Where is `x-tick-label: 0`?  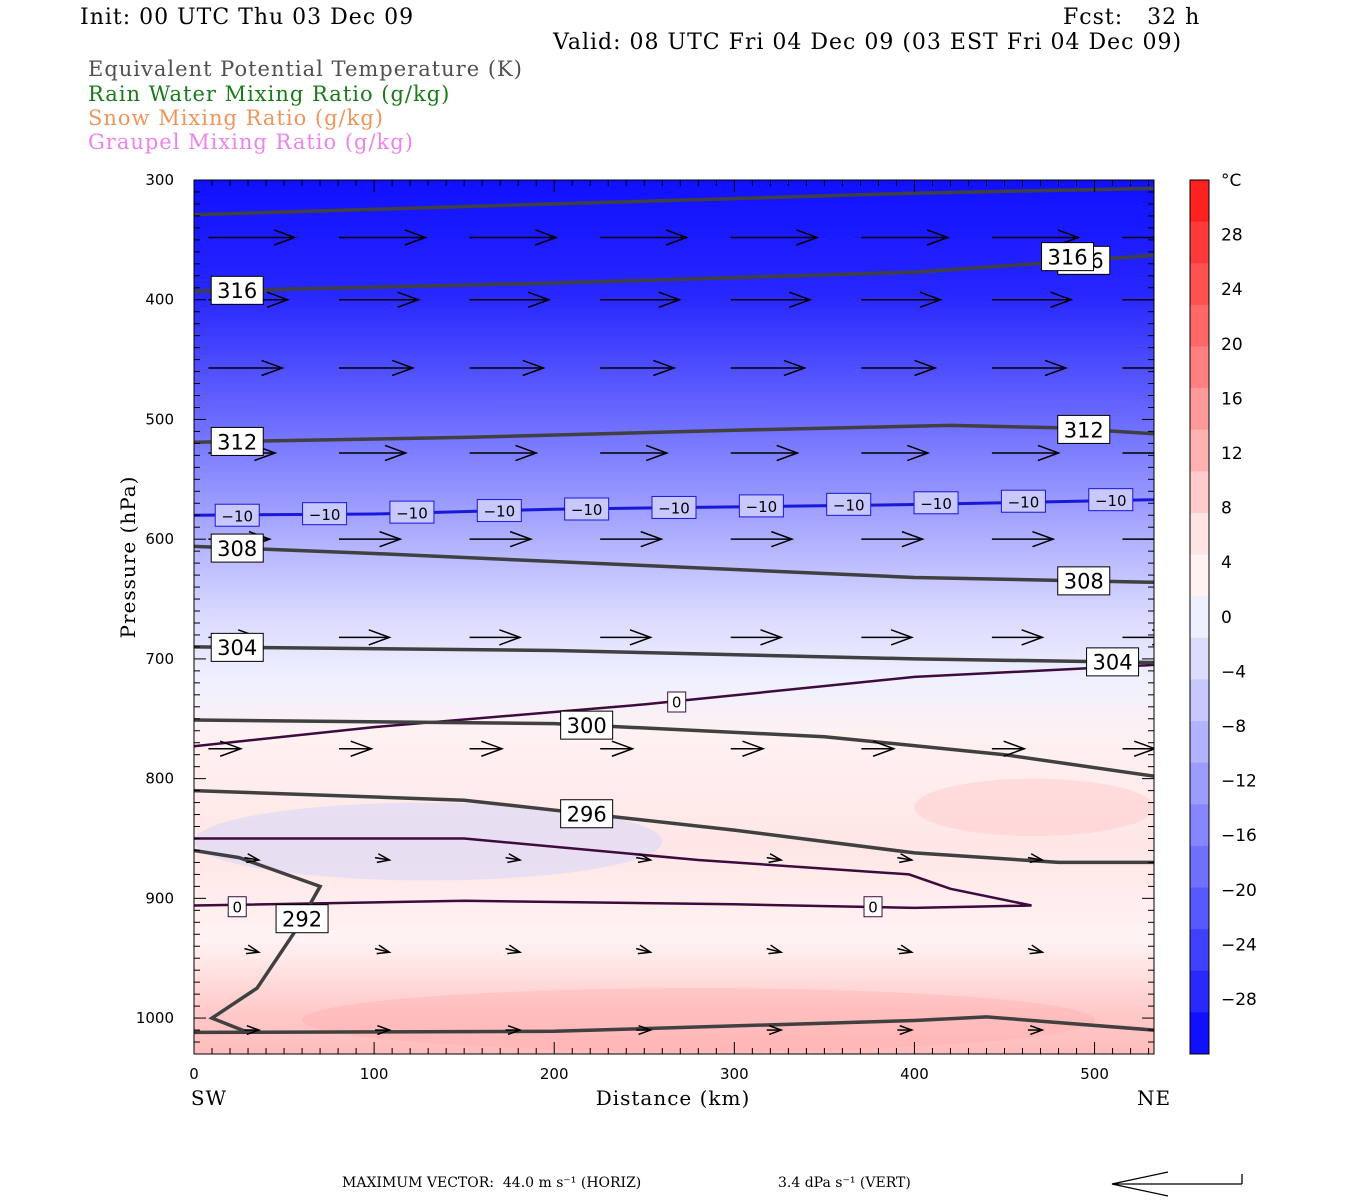
x-tick-label: 0 is located at coordinates (194, 1074).